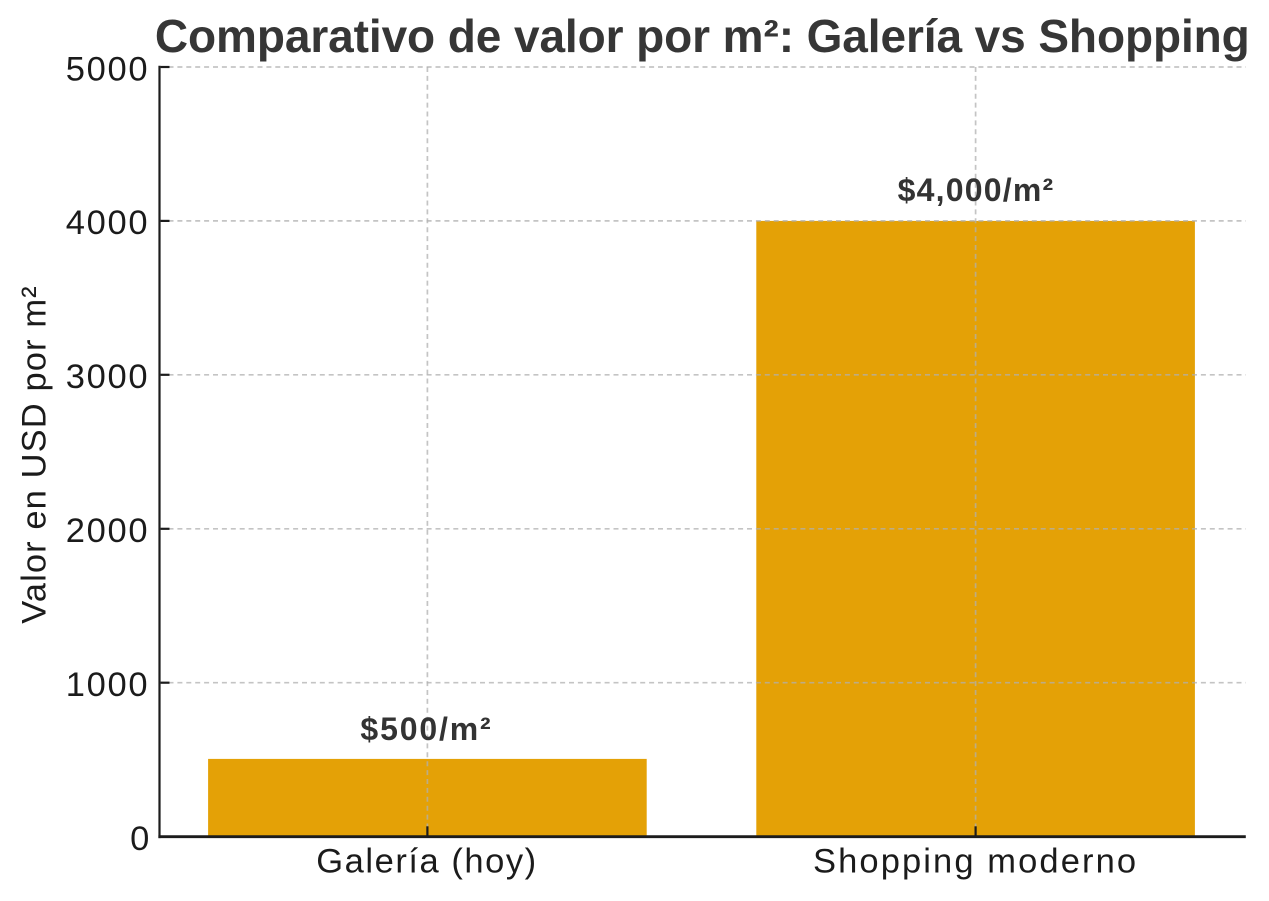 This screenshot has width=1269, height=901. I want to click on svg-text: 1000, so click(108, 685).